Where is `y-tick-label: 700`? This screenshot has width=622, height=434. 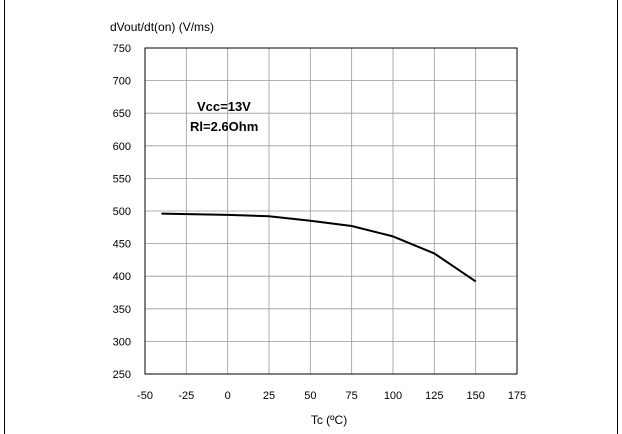 y-tick-label: 700 is located at coordinates (122, 82).